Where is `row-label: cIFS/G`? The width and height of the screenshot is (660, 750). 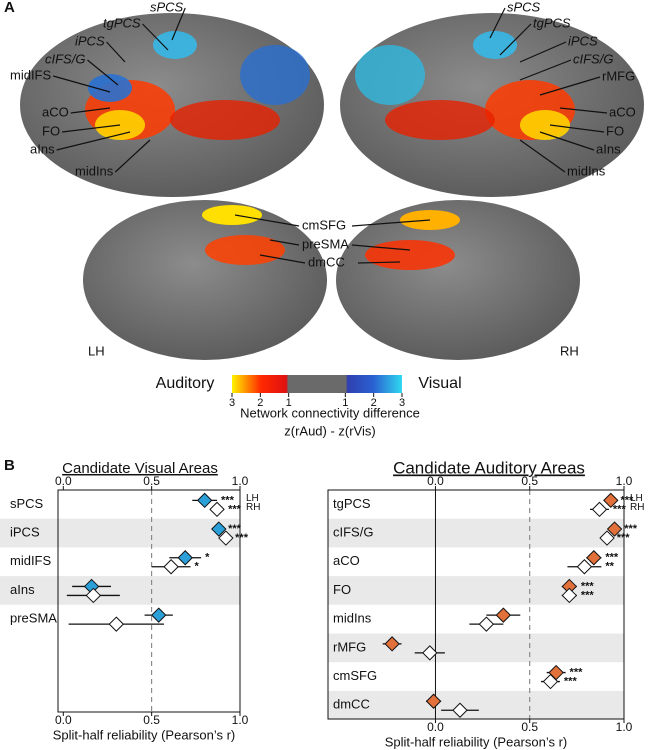 row-label: cIFS/G is located at coordinates (353, 531).